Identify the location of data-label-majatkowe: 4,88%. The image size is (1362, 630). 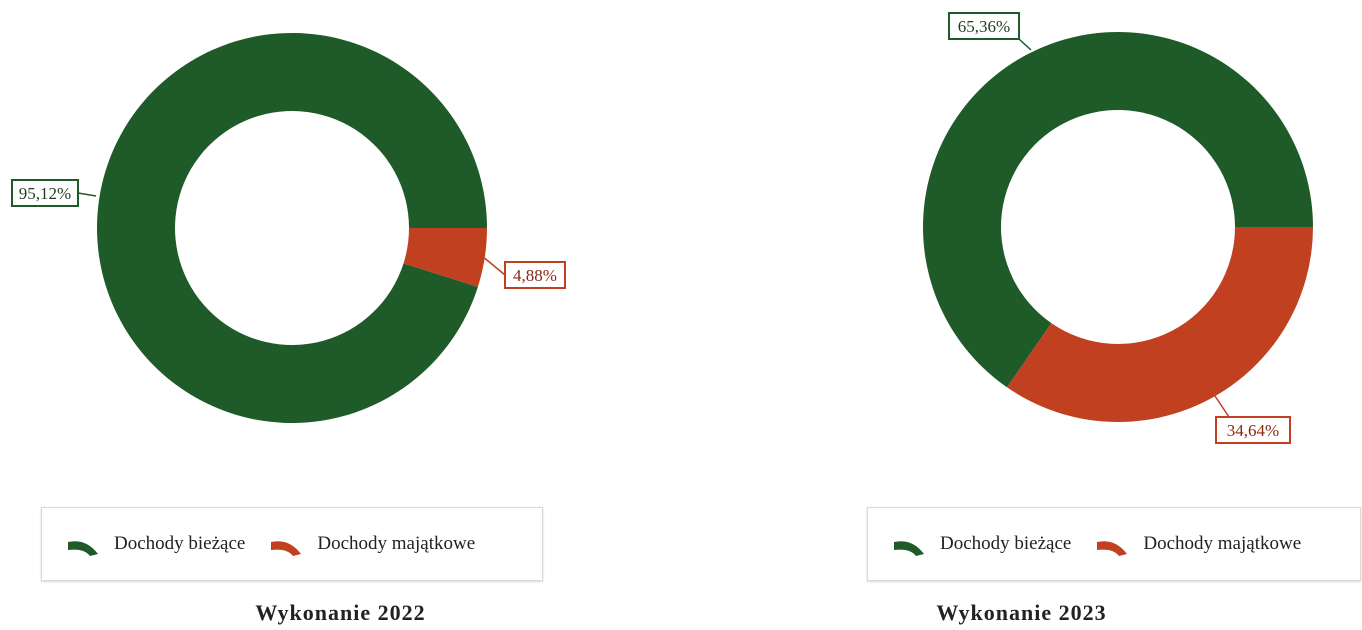
(523, 272).